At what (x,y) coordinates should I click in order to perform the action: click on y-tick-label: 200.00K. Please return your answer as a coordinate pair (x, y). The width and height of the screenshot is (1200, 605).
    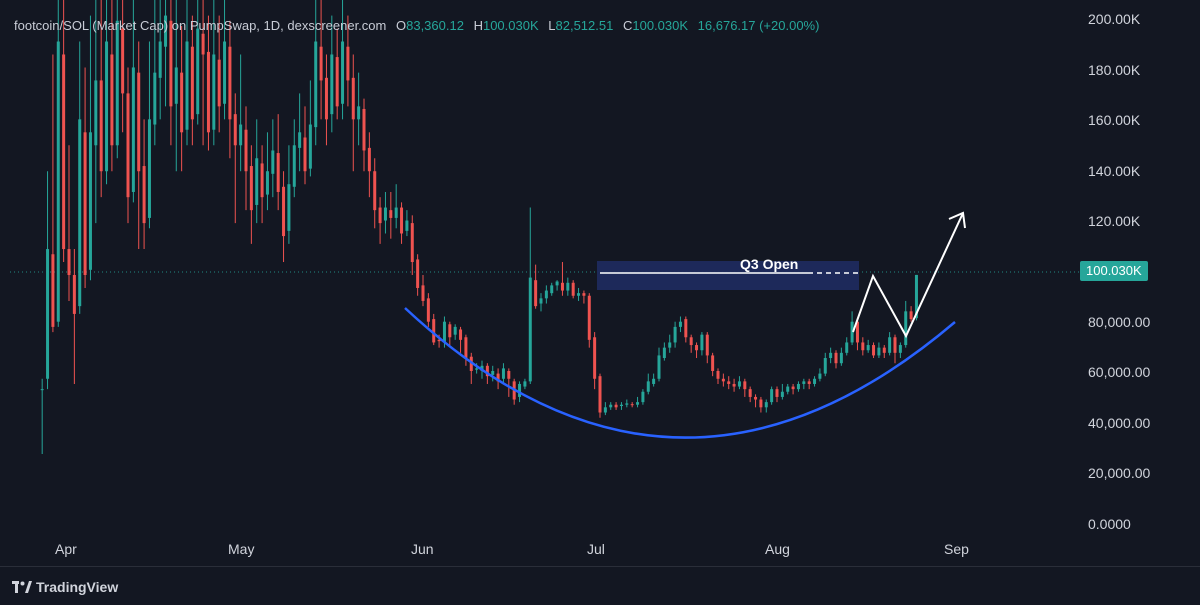
    Looking at the image, I should click on (1114, 19).